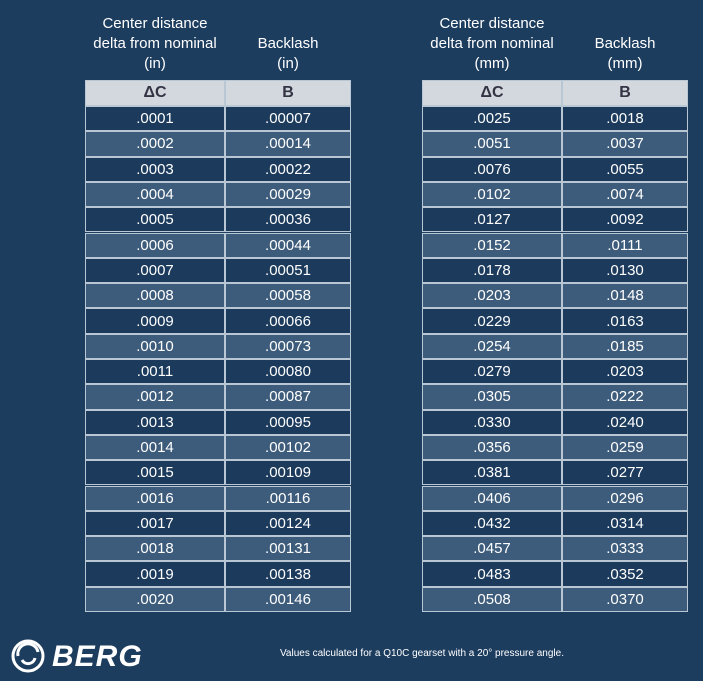 The height and width of the screenshot is (681, 703). Describe the element at coordinates (288, 549) in the screenshot. I see `table-cell: .00131` at that location.